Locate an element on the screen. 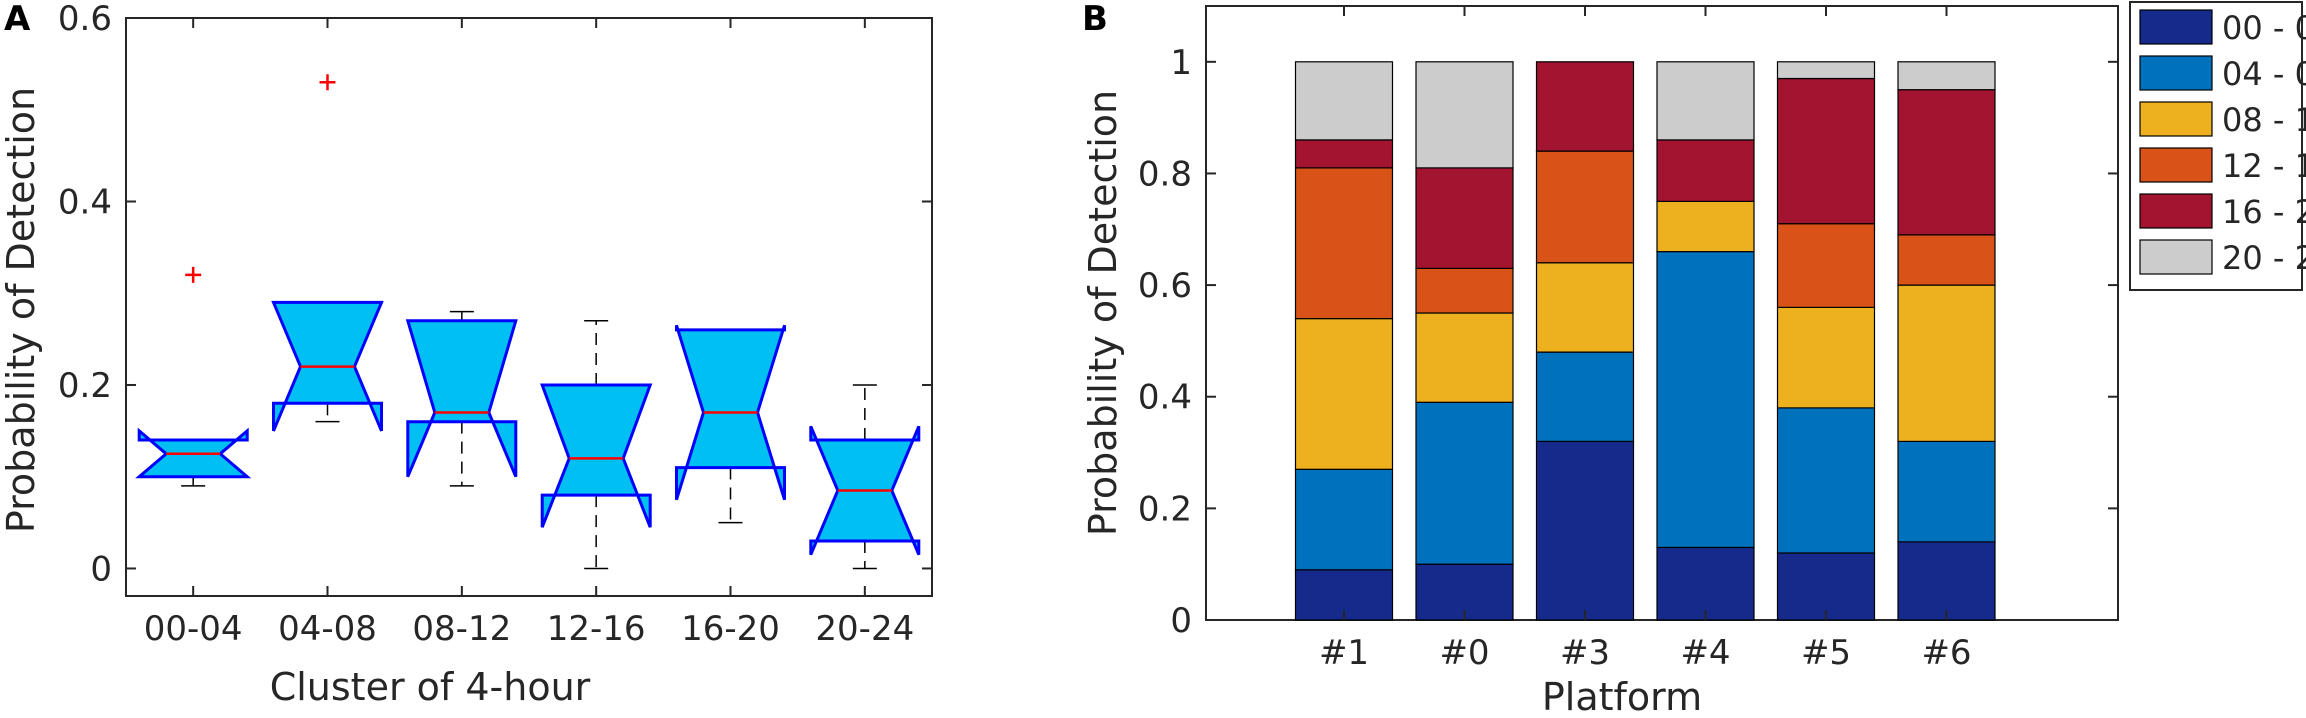 The width and height of the screenshot is (2306, 718). panel-b-letter: B is located at coordinates (1095, 19).